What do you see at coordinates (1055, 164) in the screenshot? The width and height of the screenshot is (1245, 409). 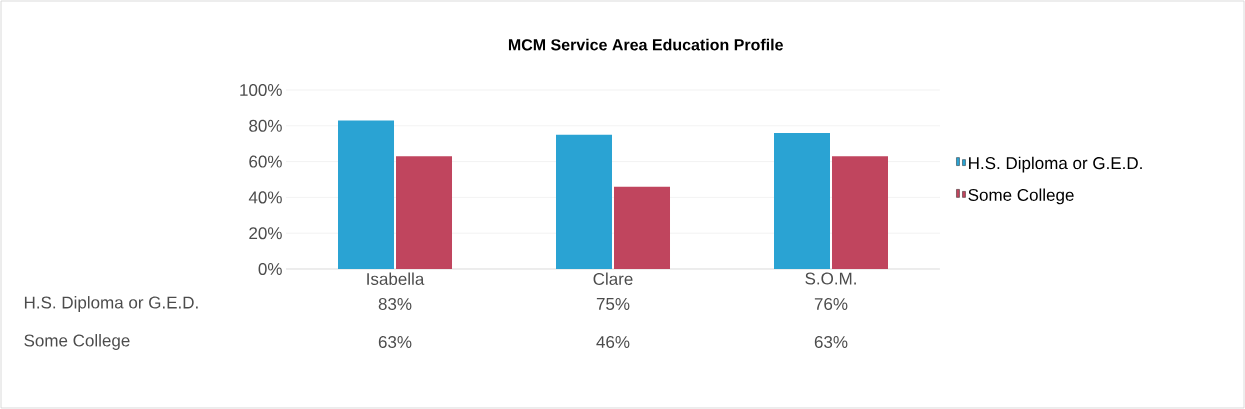 I see `legend-label: H.S. Diploma or G.E.D.` at bounding box center [1055, 164].